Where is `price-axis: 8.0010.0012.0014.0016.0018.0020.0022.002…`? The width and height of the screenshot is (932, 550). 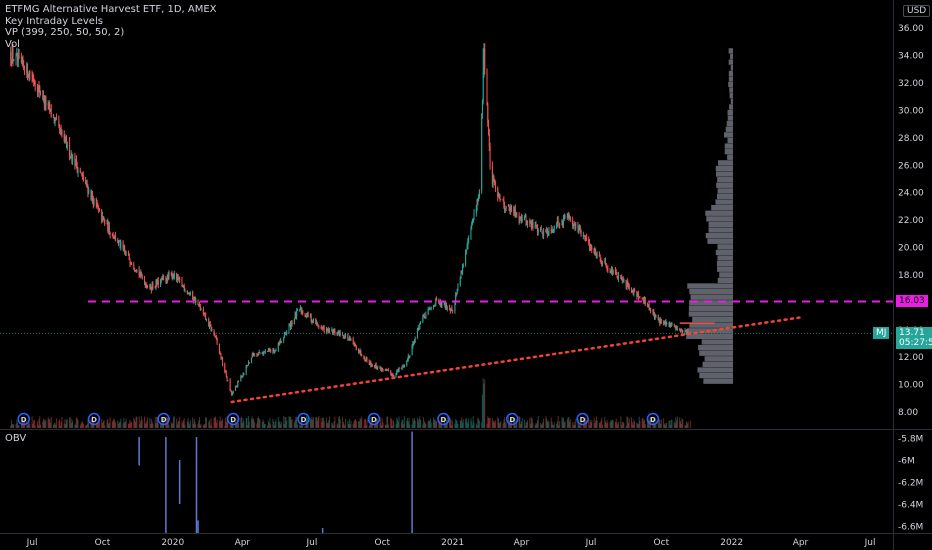
price-axis: 8.0010.0012.0014.0016.0018.0020.0022.002… is located at coordinates (911, 278).